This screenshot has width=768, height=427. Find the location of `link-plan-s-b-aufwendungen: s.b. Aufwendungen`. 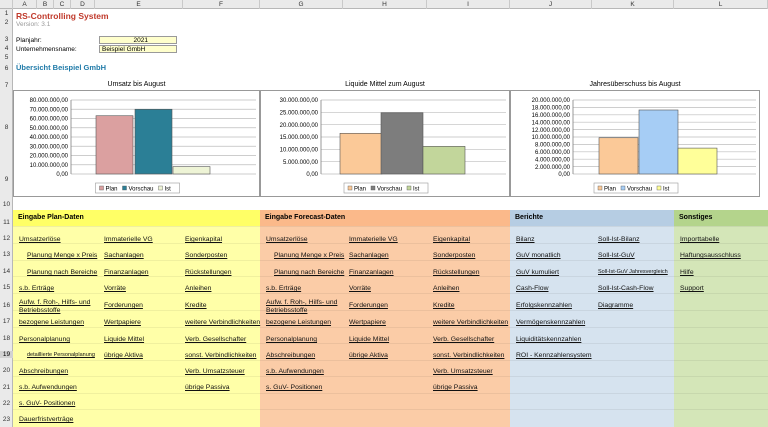

link-plan-s-b-aufwendungen: s.b. Aufwendungen is located at coordinates (48, 387).